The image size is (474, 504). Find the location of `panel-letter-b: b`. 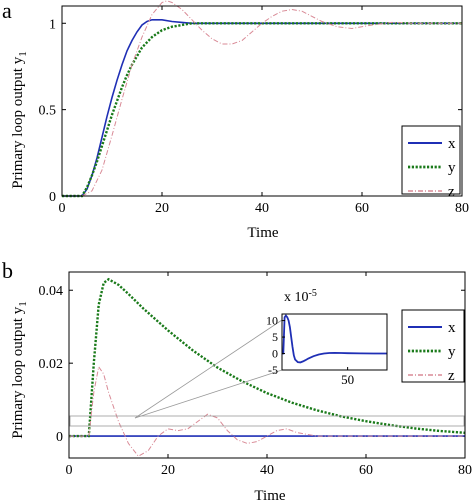

panel-letter-b: b is located at coordinates (7, 270).